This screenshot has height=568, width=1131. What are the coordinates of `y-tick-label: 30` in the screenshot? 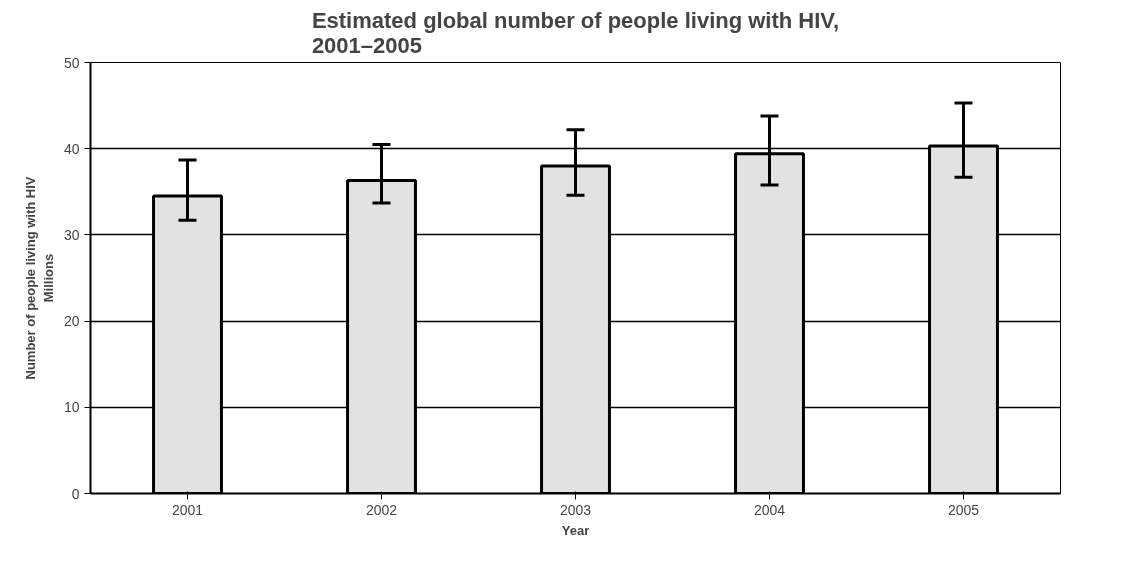 It's located at (71, 234).